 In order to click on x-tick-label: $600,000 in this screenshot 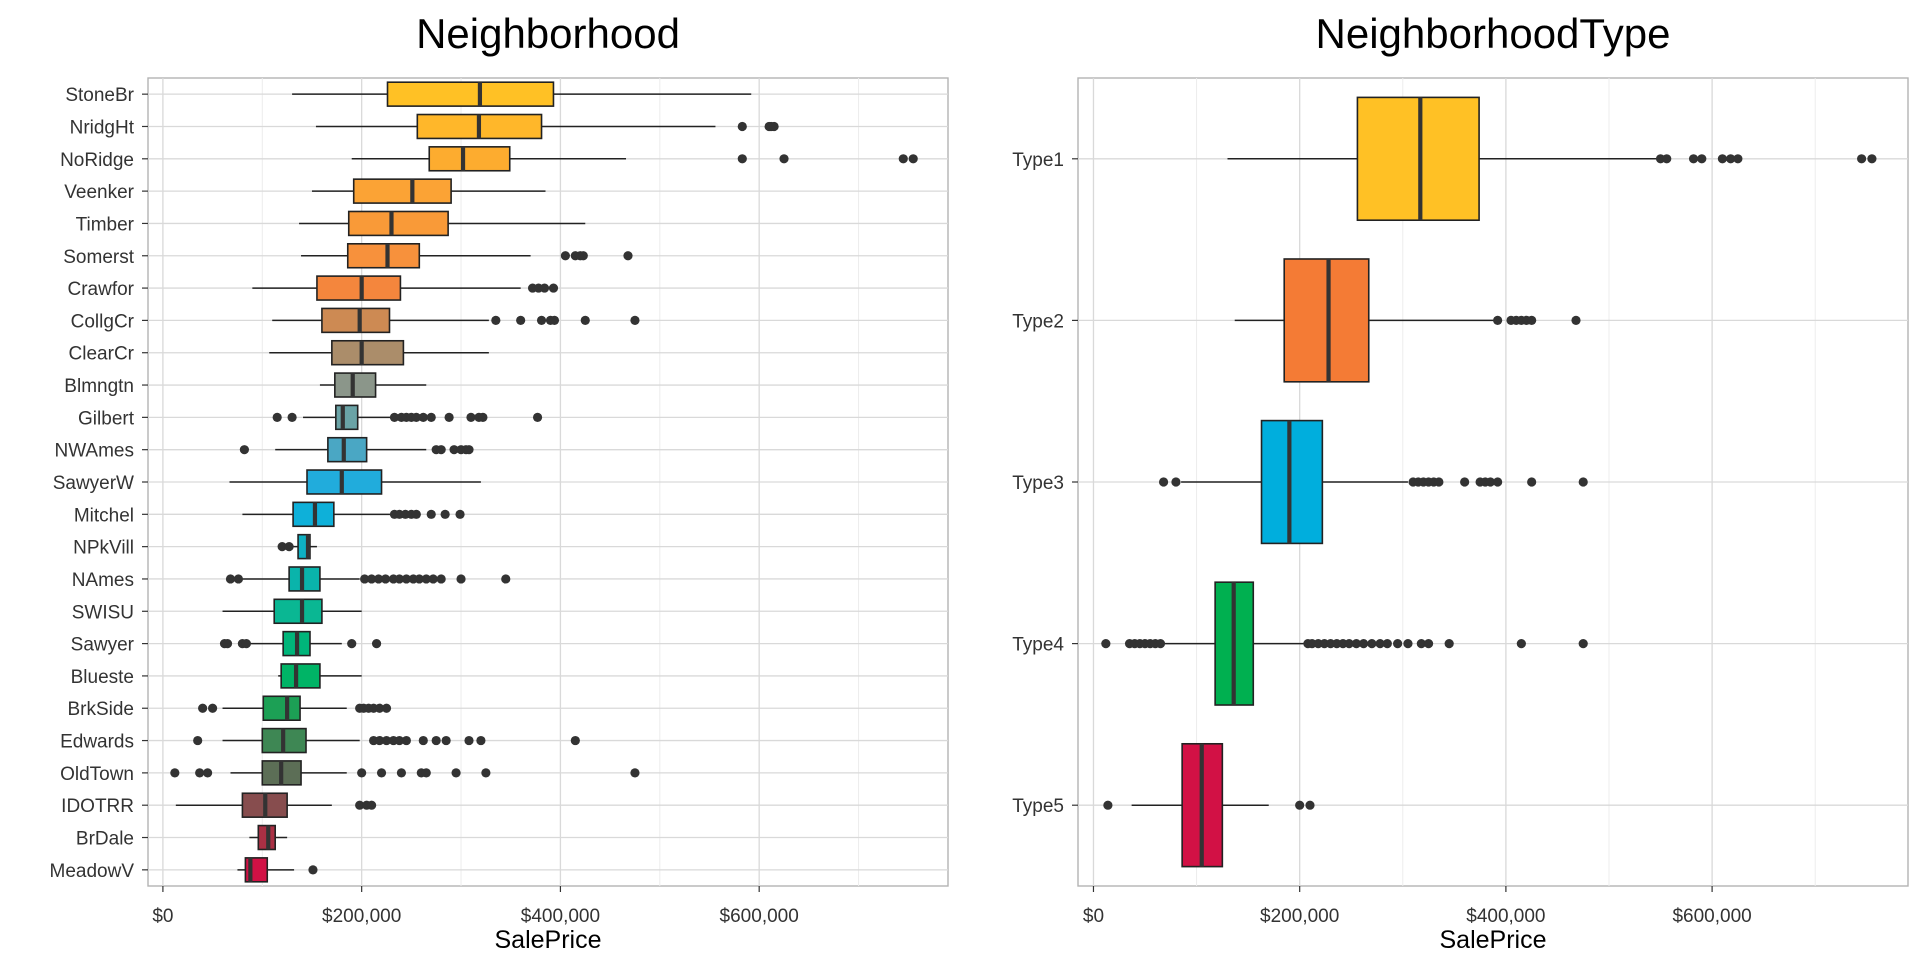, I will do `click(1711, 916)`.